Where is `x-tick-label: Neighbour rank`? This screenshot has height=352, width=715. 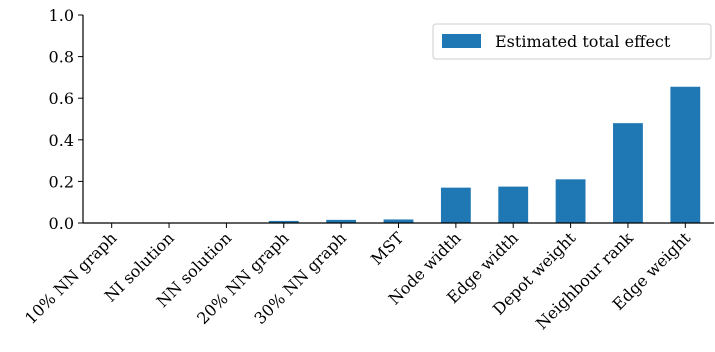 x-tick-label: Neighbour rank is located at coordinates (584, 280).